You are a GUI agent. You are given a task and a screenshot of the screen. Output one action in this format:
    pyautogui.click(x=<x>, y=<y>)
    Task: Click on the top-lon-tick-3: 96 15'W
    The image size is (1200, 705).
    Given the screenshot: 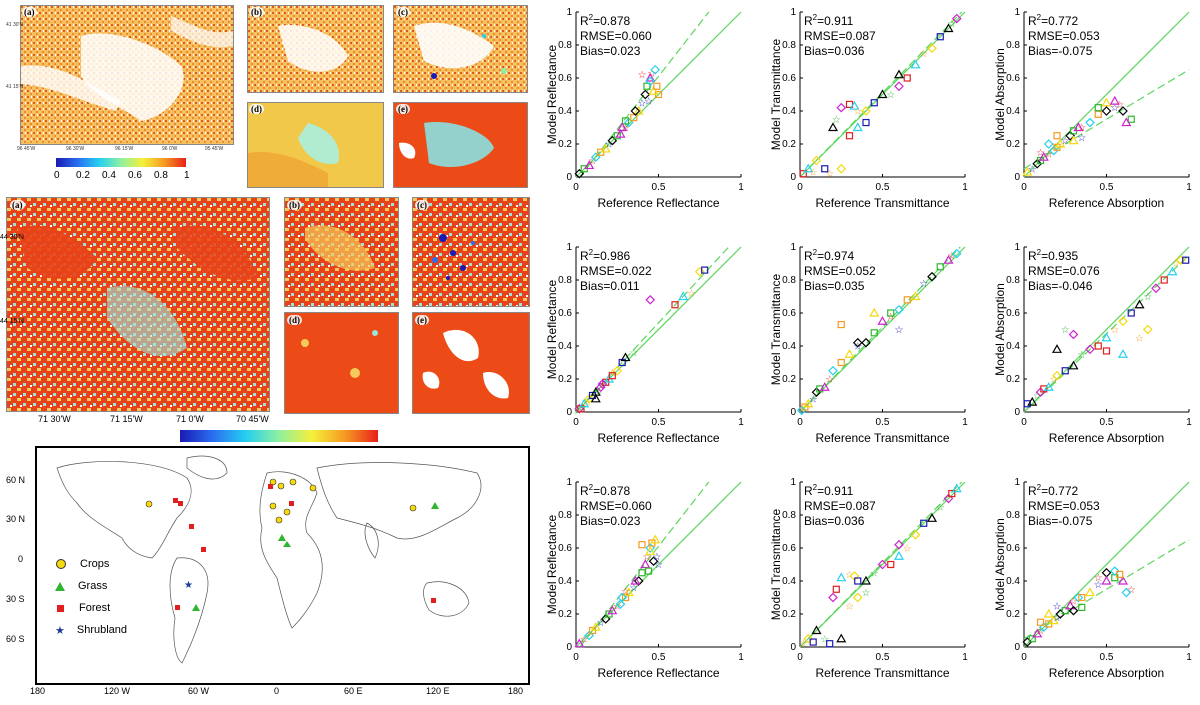 What is the action you would take?
    pyautogui.click(x=124, y=149)
    